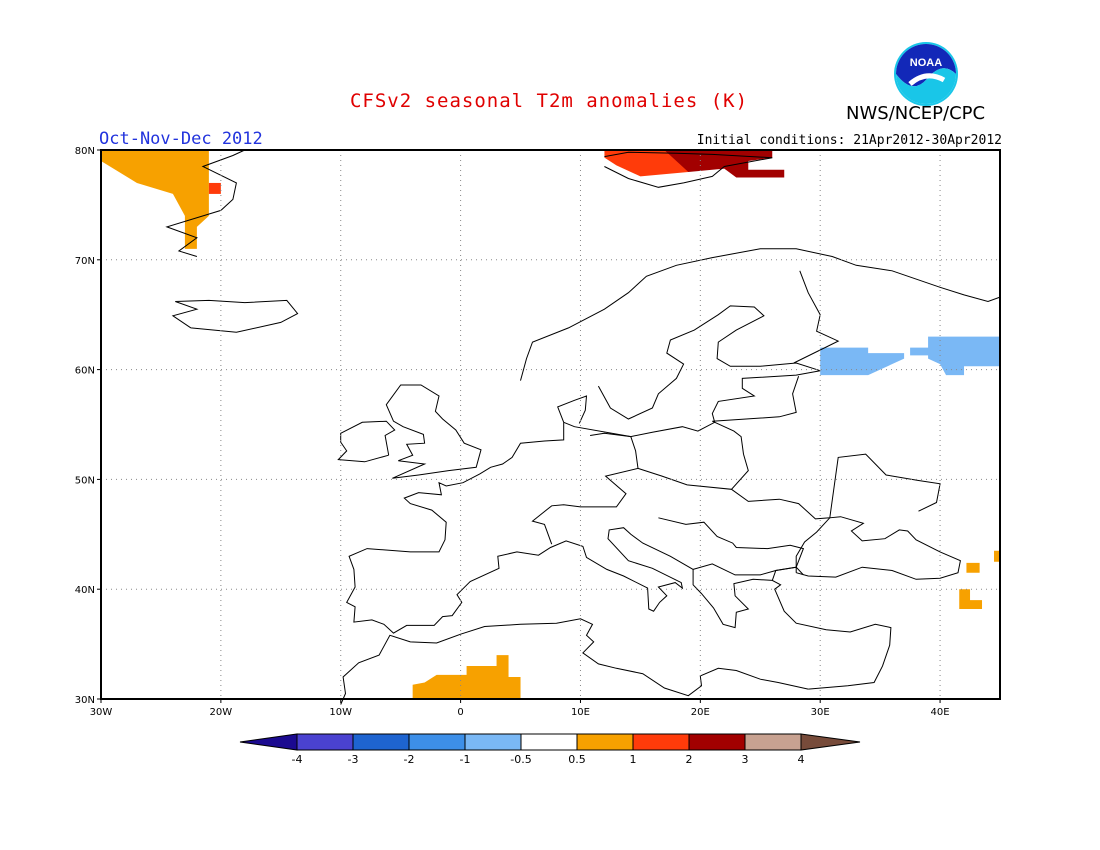  Describe the element at coordinates (731, 546) in the screenshot. I see `border-balkans` at that location.